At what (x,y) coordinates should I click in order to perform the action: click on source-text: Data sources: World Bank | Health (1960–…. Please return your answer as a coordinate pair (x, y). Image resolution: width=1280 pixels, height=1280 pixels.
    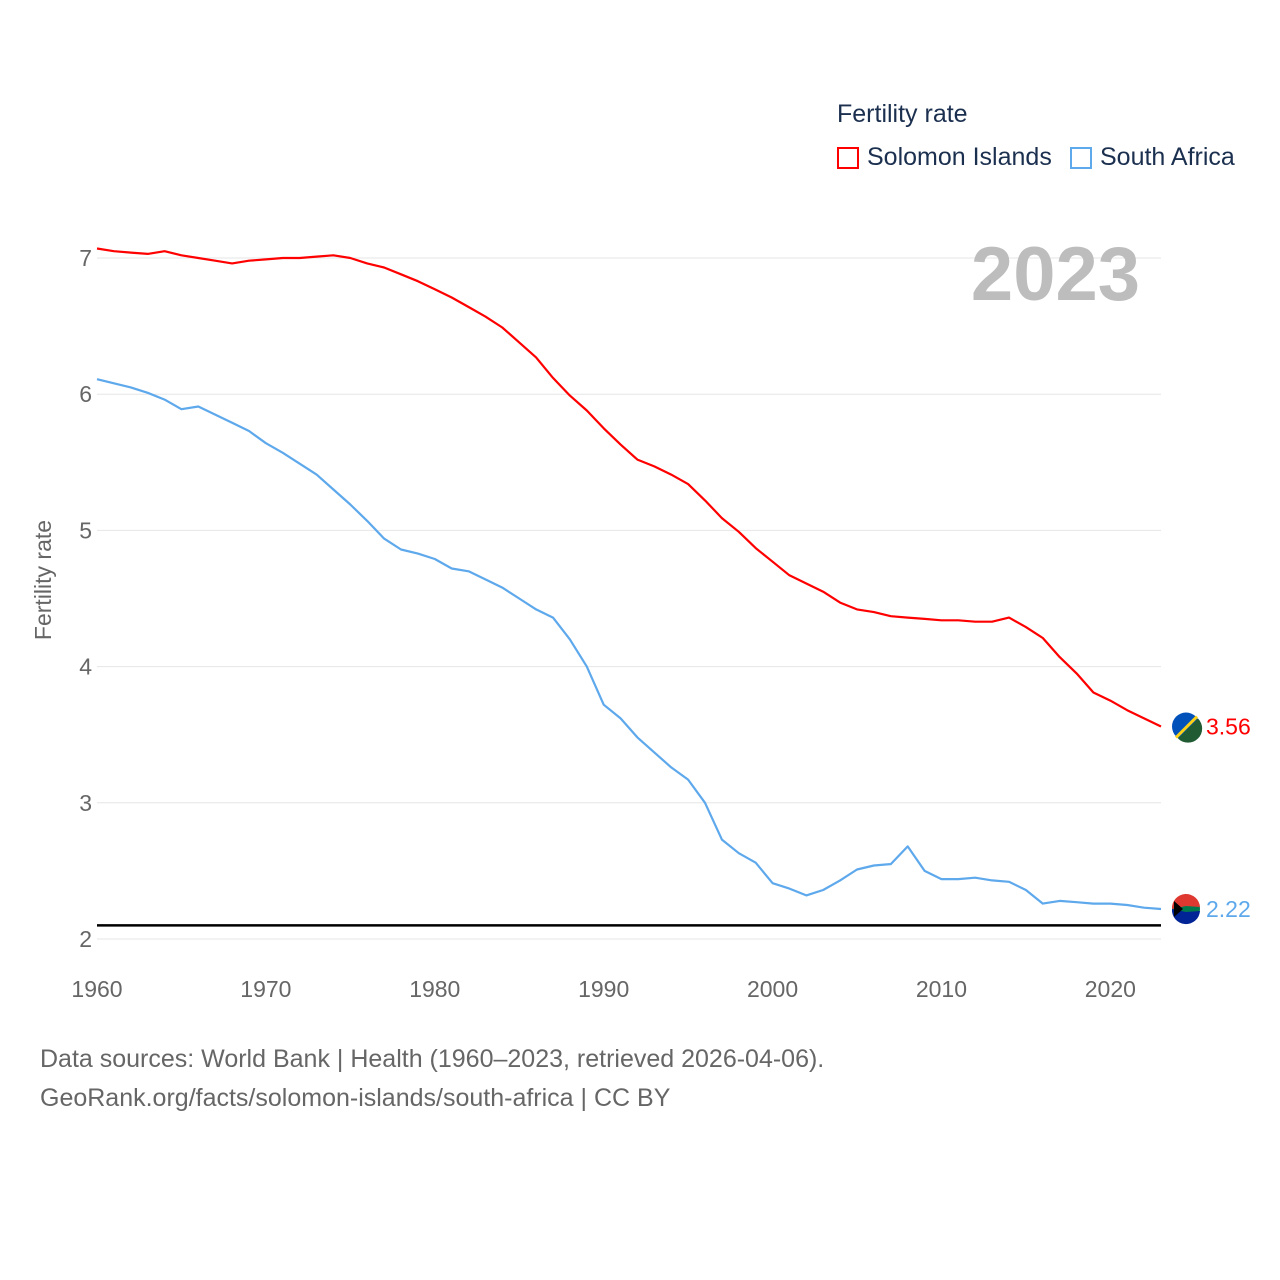
    Looking at the image, I should click on (432, 1059).